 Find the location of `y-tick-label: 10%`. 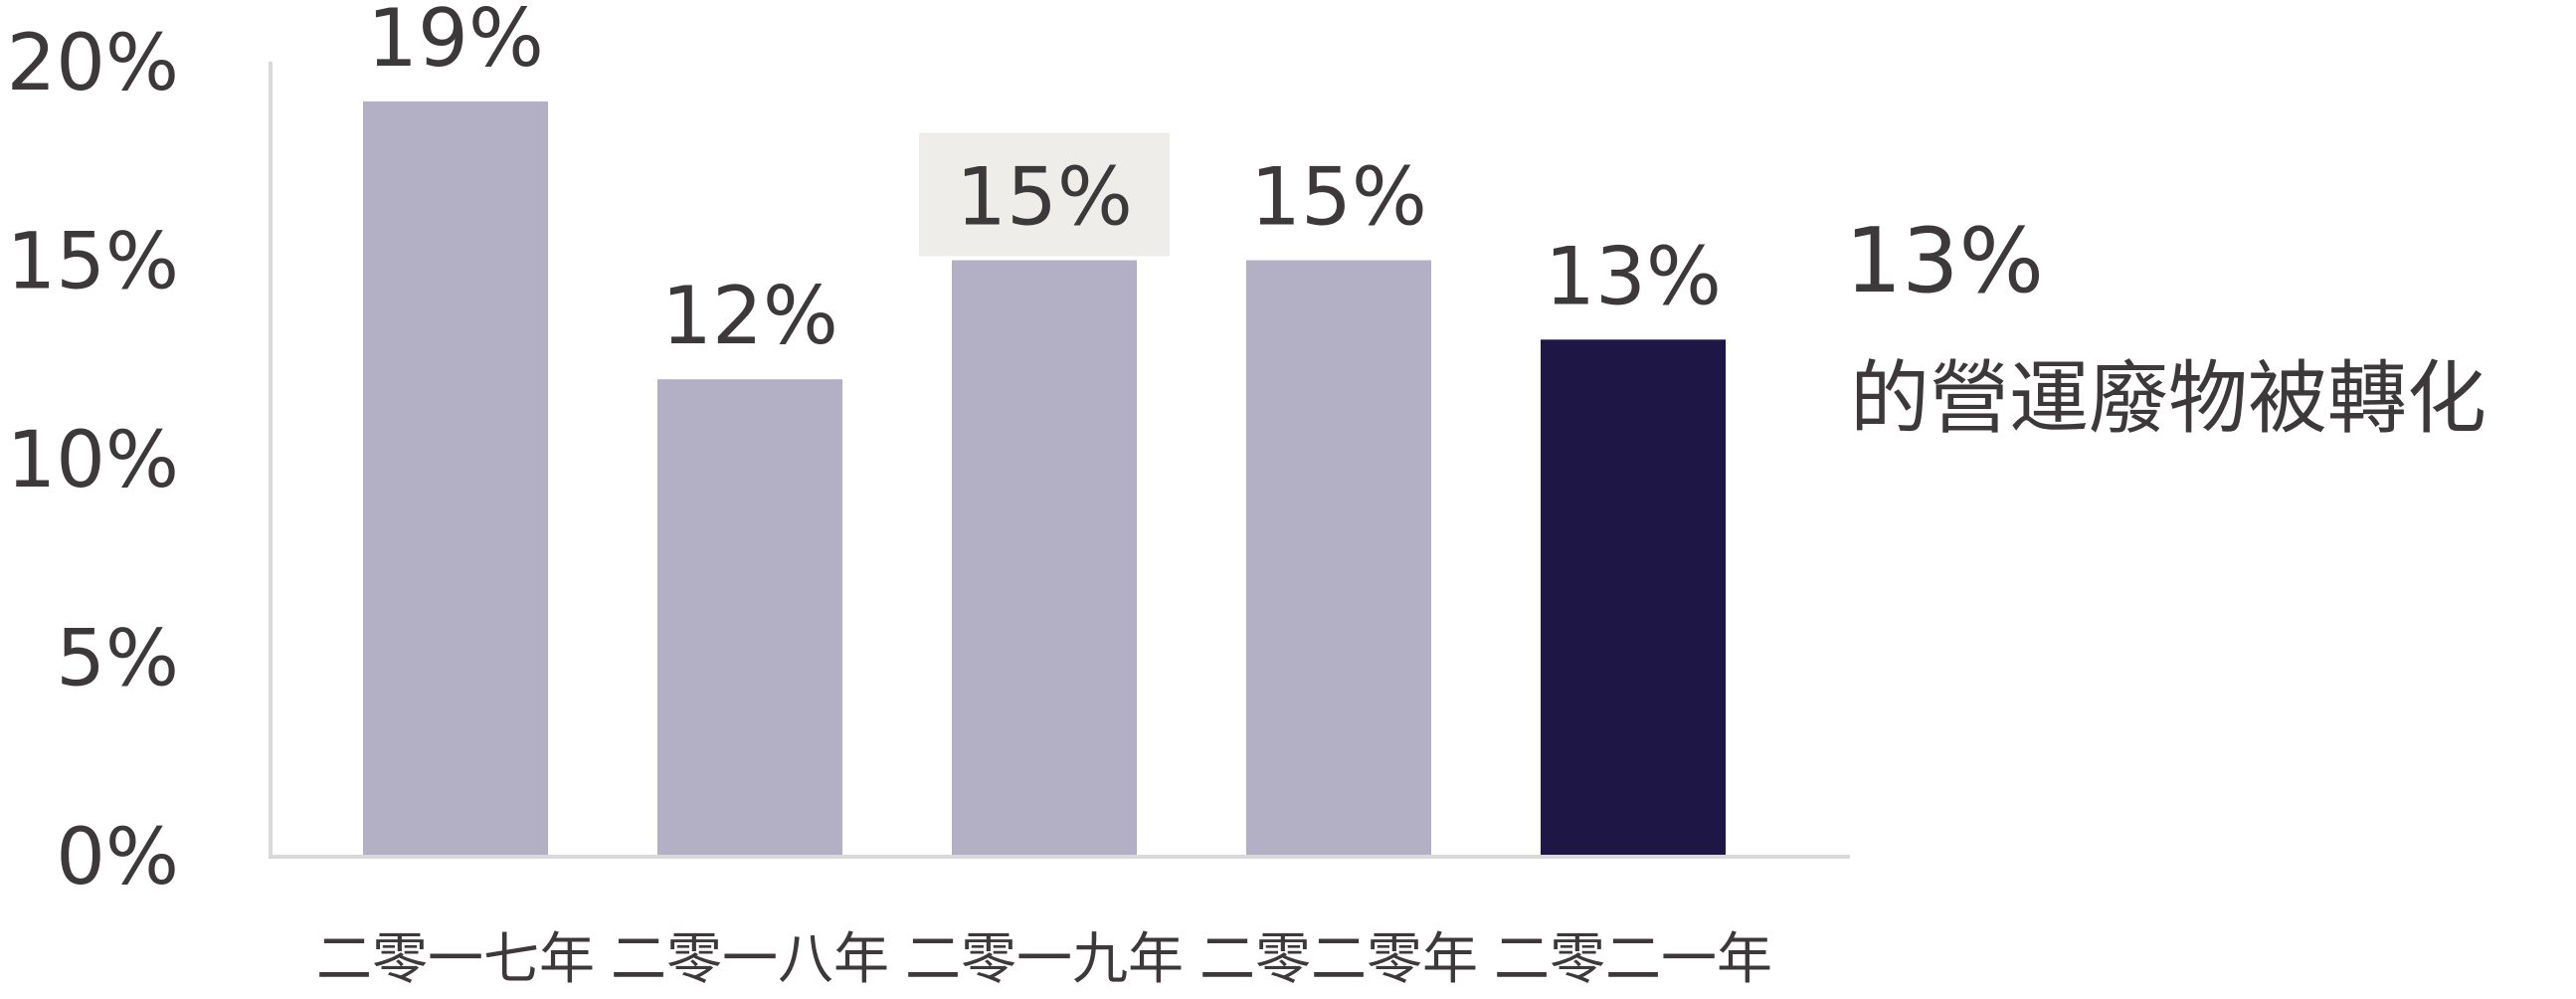

y-tick-label: 10% is located at coordinates (93, 460).